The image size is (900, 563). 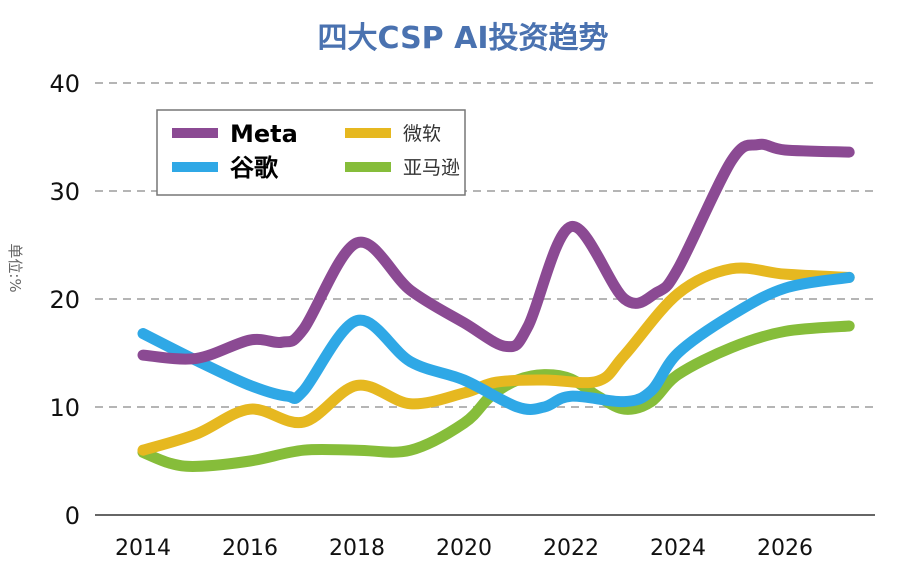 I want to click on x-tick-label: 2020, so click(x=464, y=548).